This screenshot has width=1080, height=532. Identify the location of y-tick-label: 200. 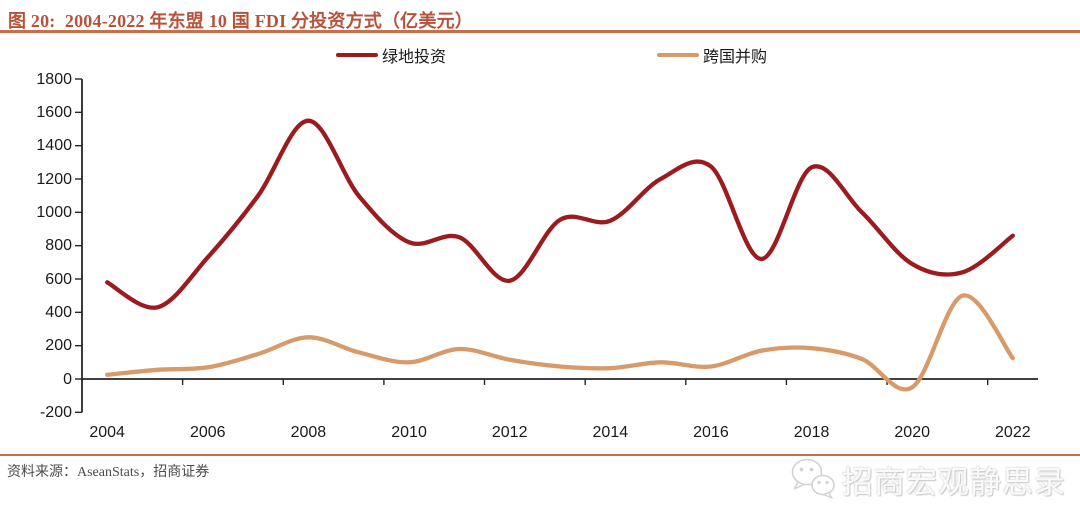
(58, 346).